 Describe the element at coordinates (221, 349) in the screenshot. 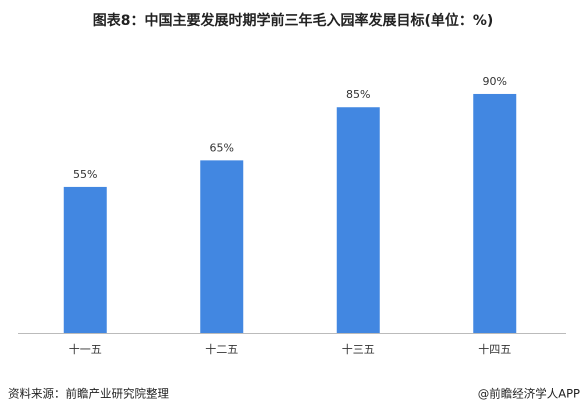

I see `x-tick-label: 十二五` at that location.